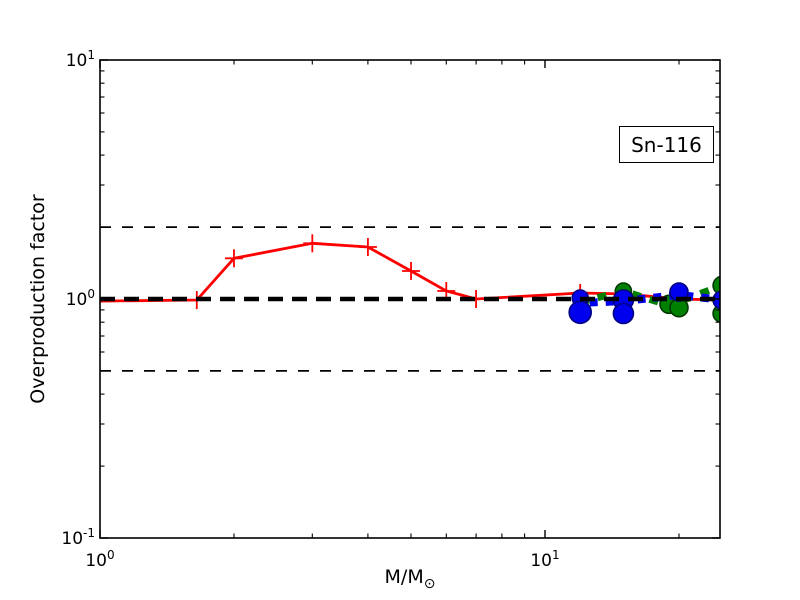 This screenshot has width=800, height=600. Describe the element at coordinates (544, 559) in the screenshot. I see `x-tick-label: 10¹` at that location.